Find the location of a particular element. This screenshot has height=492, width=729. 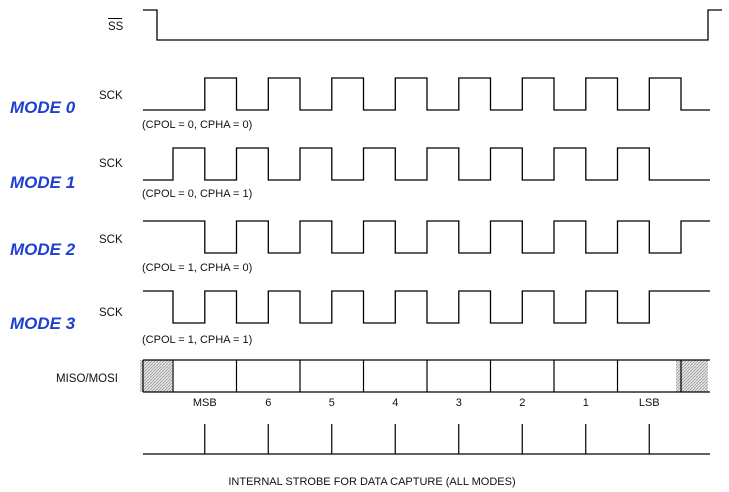

data-bit-label: 6 is located at coordinates (268, 403).